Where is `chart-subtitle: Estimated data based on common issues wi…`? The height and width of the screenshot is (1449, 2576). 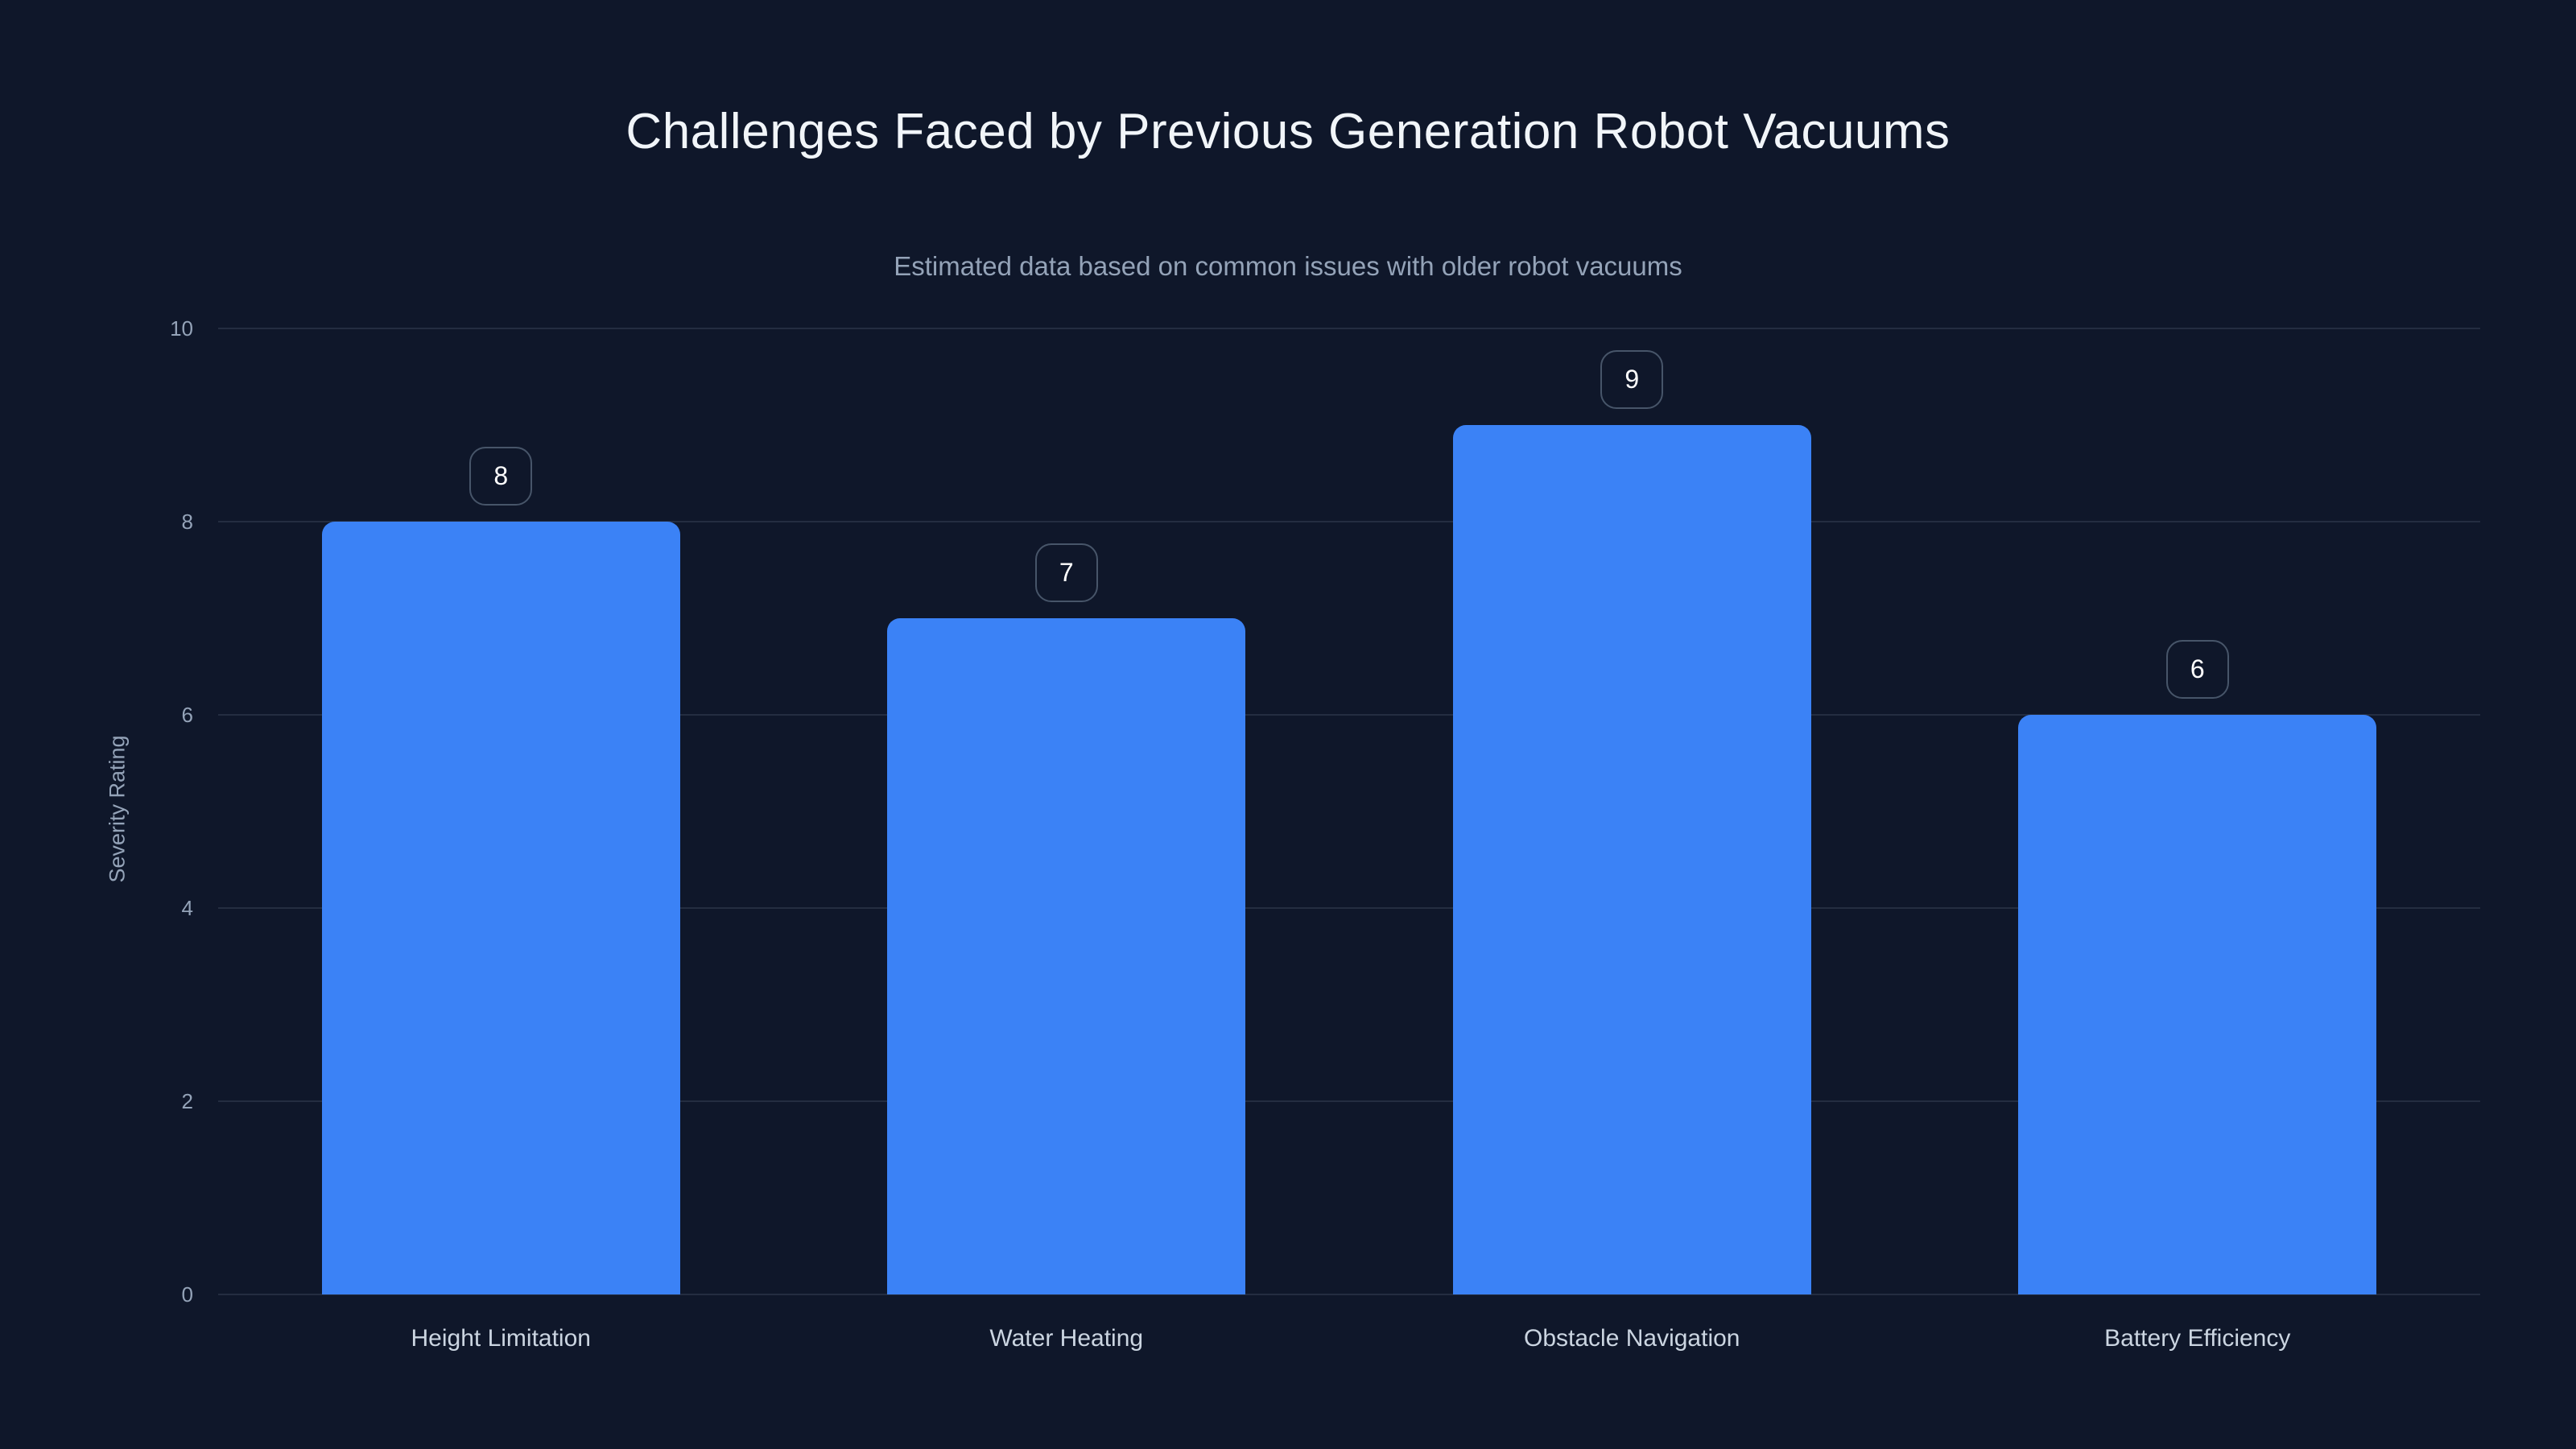 chart-subtitle: Estimated data based on common issues wi… is located at coordinates (1288, 266).